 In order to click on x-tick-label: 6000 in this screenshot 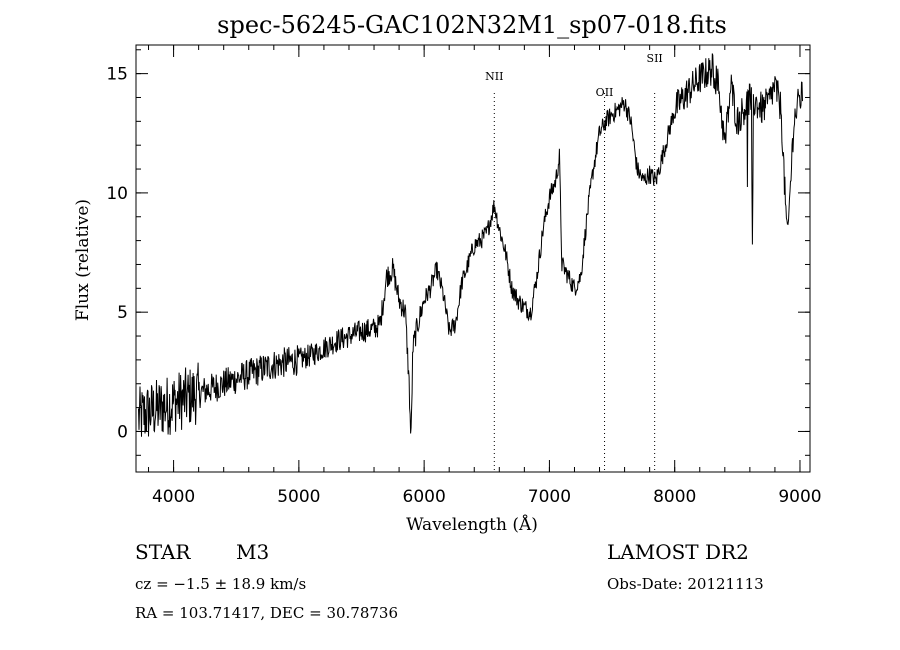, I will do `click(424, 497)`.